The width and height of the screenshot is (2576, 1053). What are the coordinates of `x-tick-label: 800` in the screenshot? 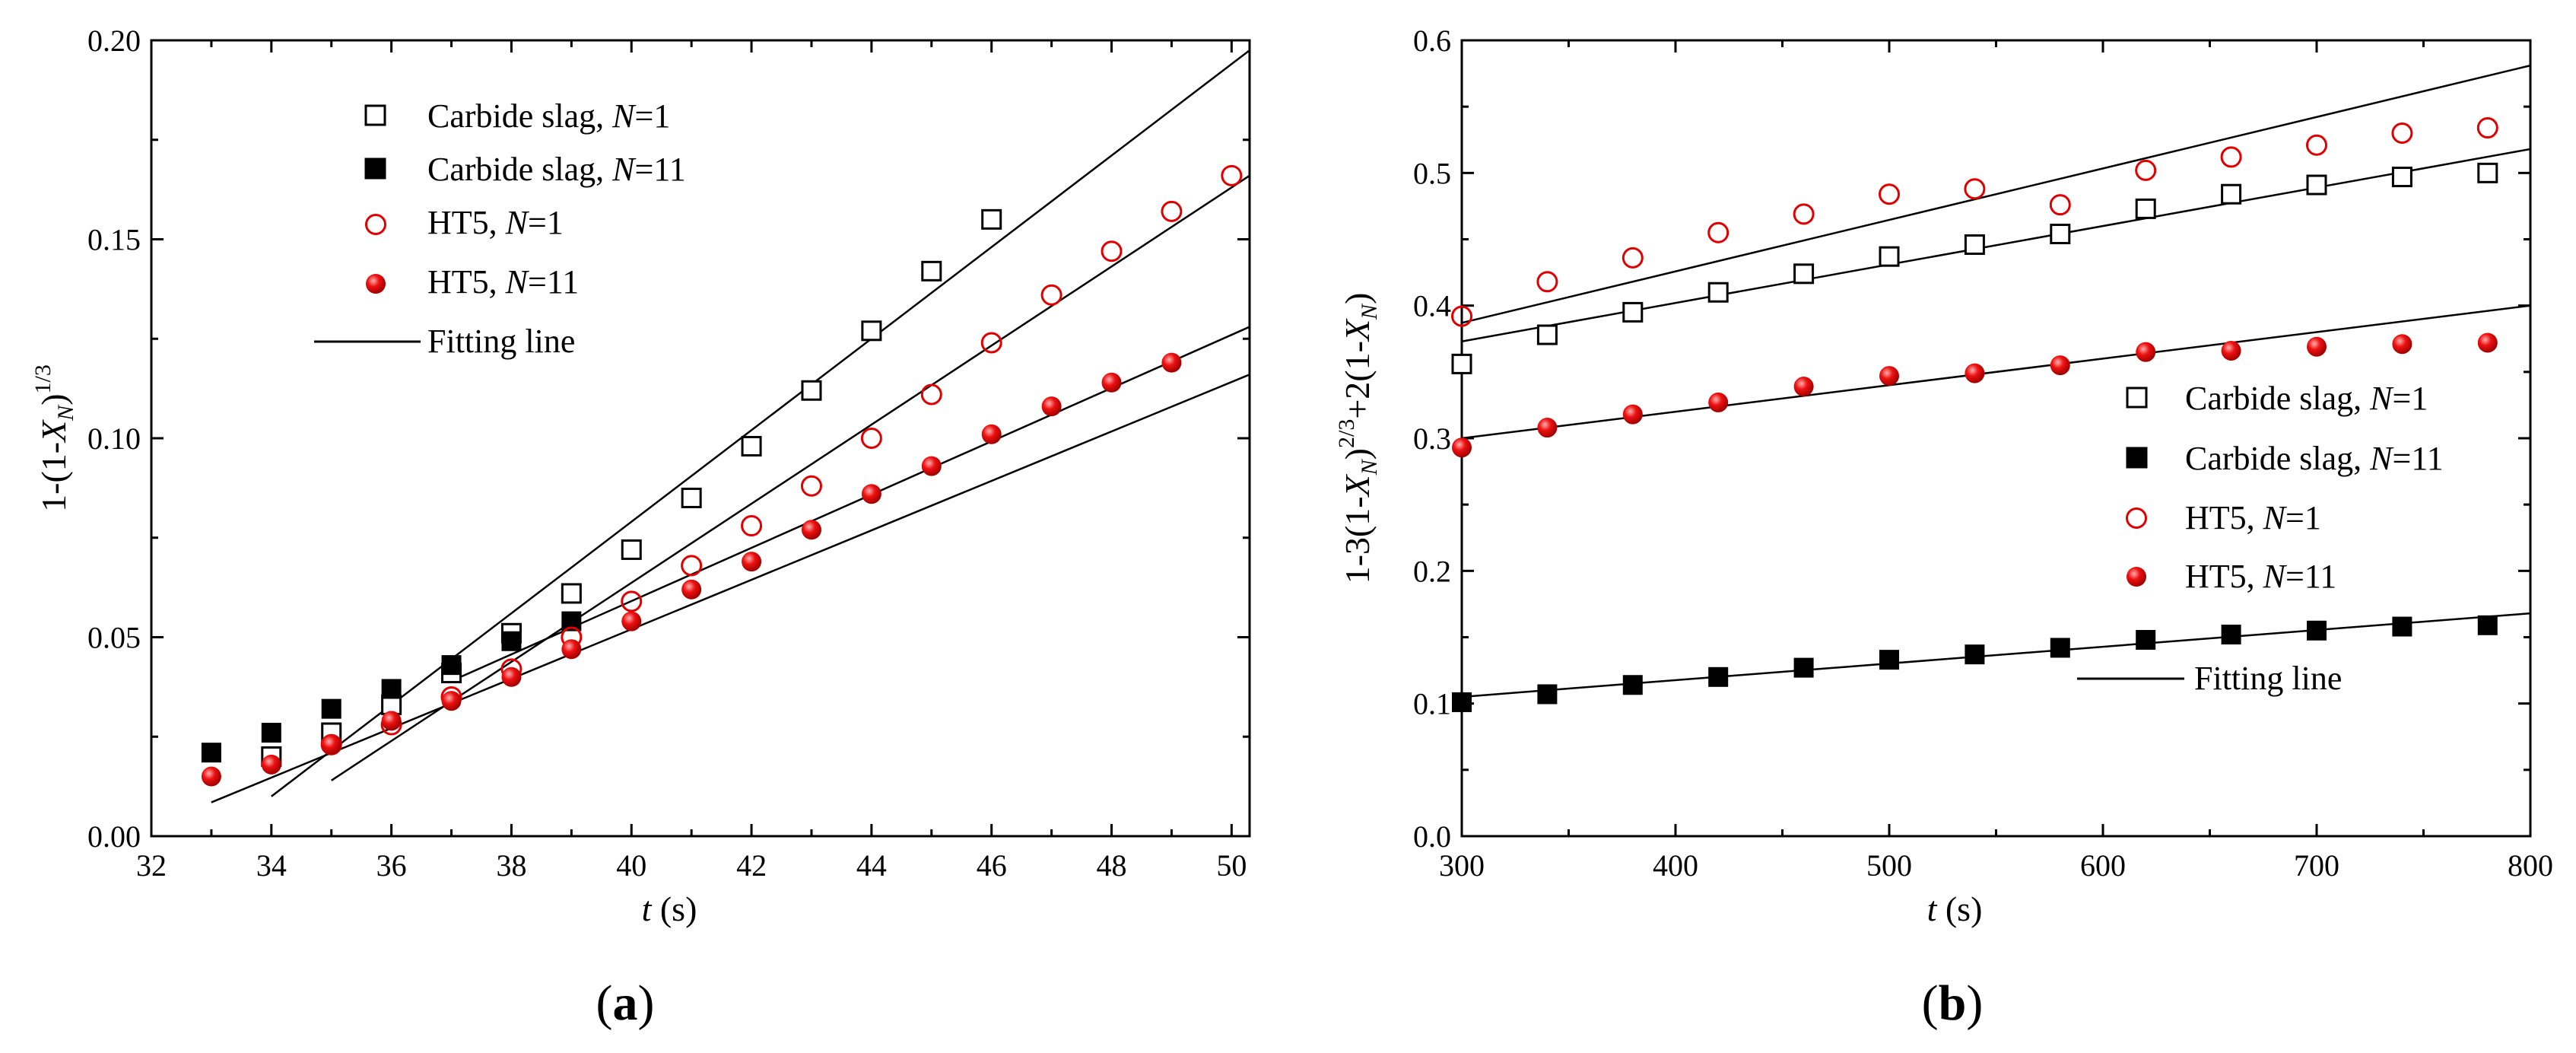 It's located at (2530, 865).